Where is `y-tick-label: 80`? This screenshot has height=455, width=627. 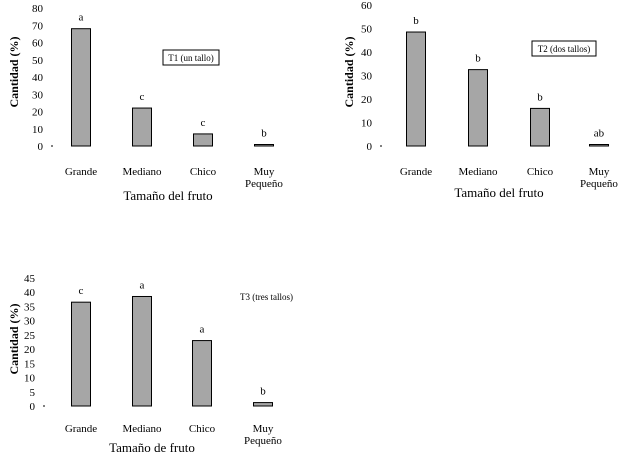
y-tick-label: 80 is located at coordinates (38, 9).